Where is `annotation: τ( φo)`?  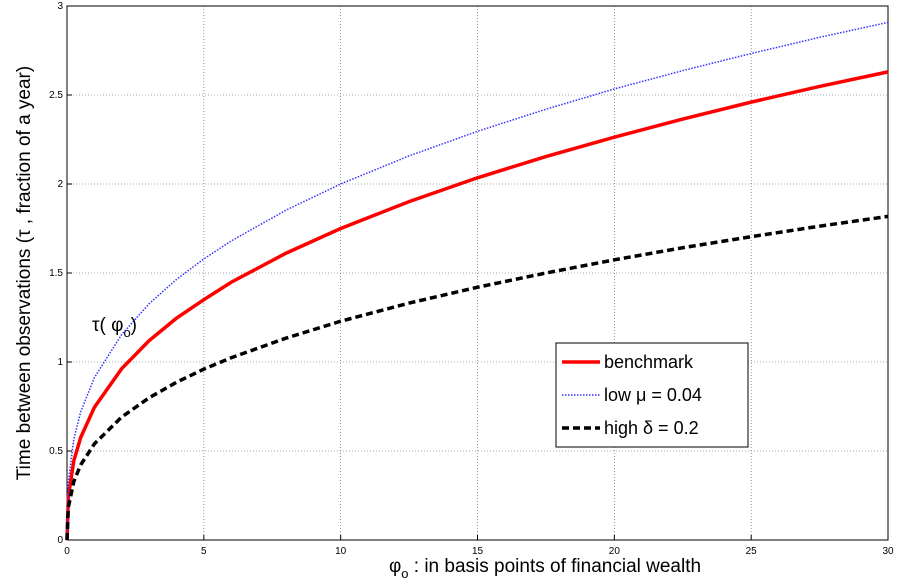
annotation: τ( φo) is located at coordinates (114, 327).